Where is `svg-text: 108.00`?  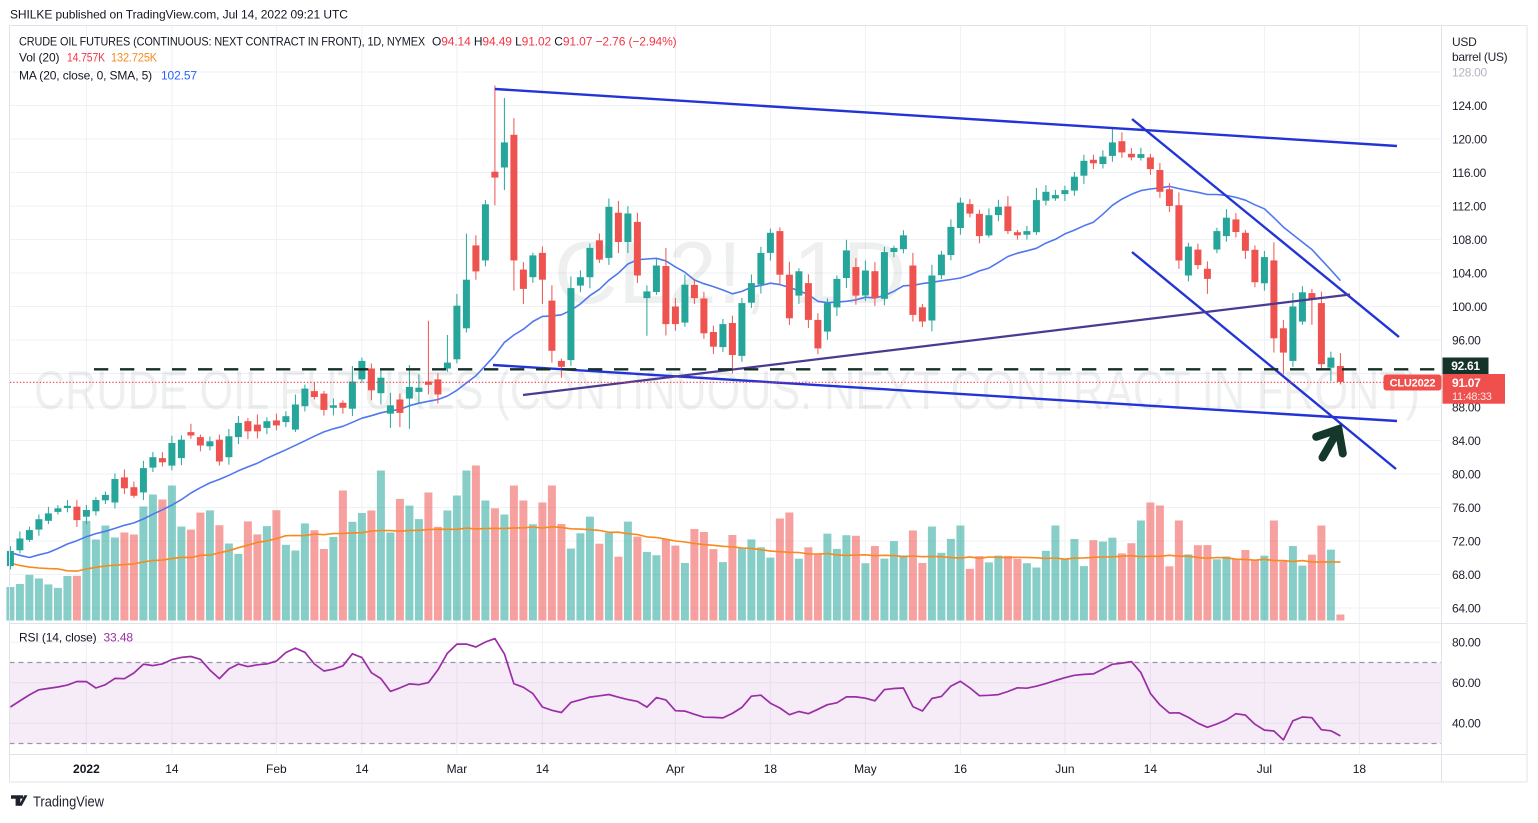
svg-text: 108.00 is located at coordinates (1470, 240).